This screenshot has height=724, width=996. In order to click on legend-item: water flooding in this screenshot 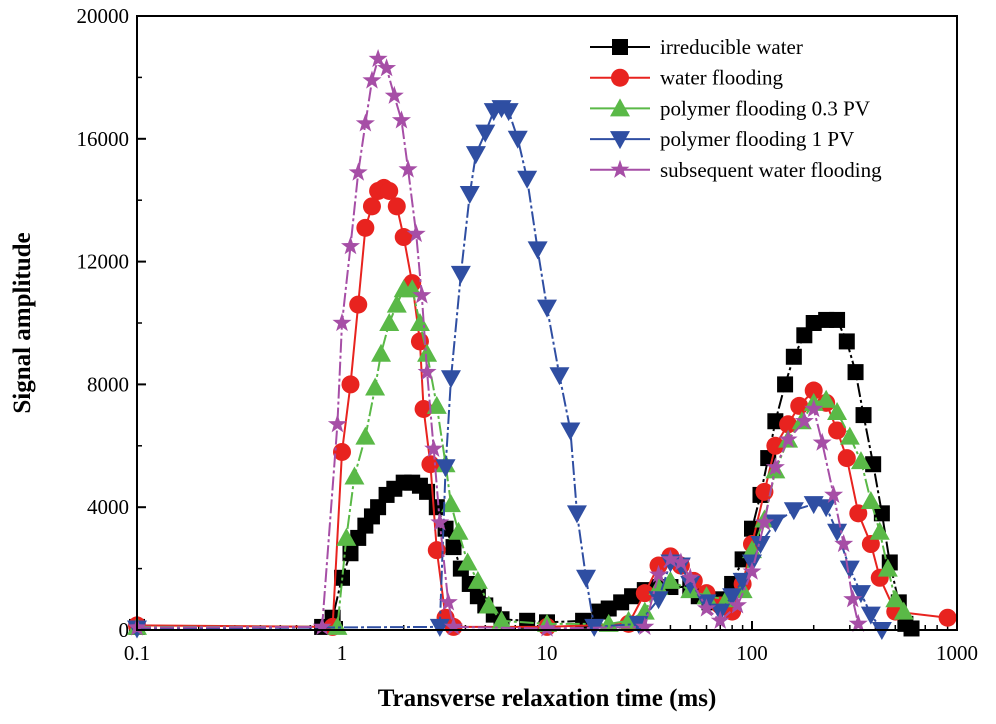, I will do `click(687, 78)`.